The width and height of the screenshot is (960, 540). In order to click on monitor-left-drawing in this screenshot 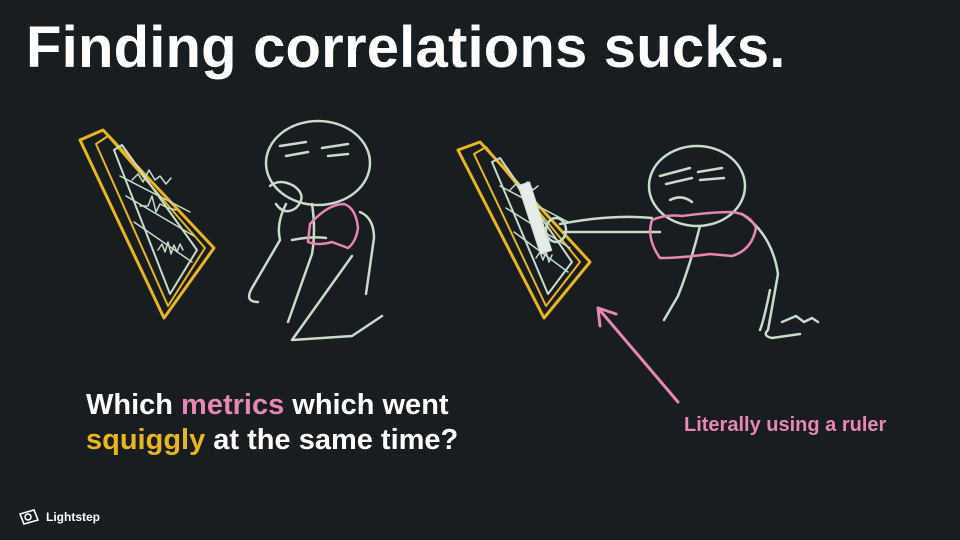, I will do `click(147, 224)`.